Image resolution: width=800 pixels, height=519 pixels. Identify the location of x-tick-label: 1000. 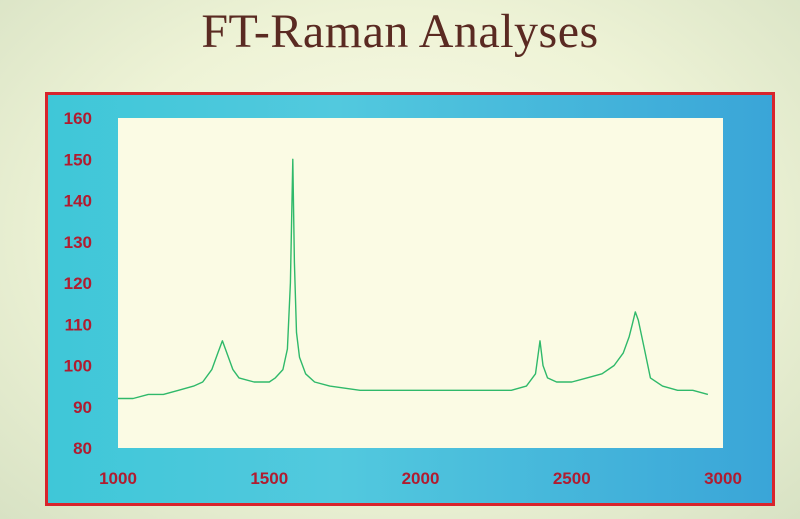
(118, 478).